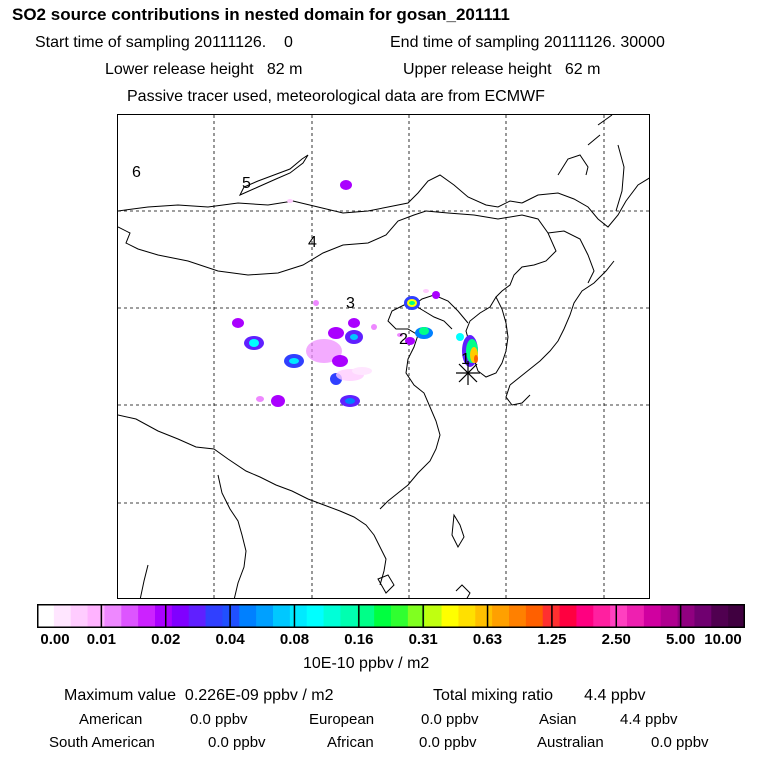 The height and width of the screenshot is (768, 768). I want to click on region-label-6: 6, so click(136, 172).